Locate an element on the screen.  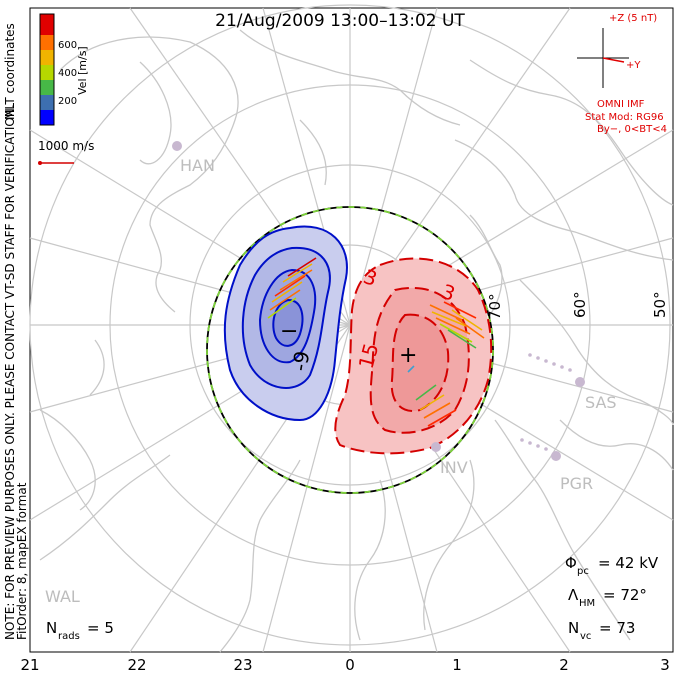
station-pgr-marker is located at coordinates (556, 456).